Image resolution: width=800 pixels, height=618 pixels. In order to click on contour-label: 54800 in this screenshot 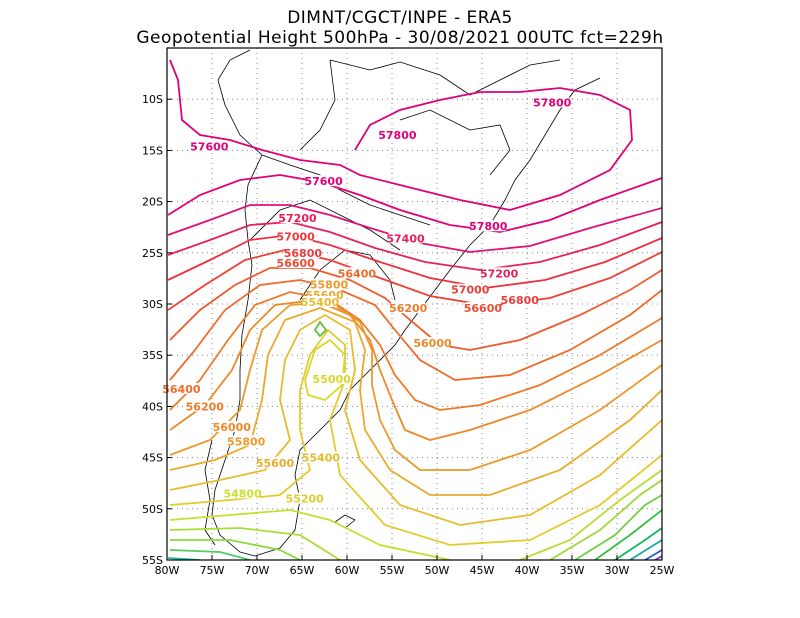, I will do `click(242, 493)`.